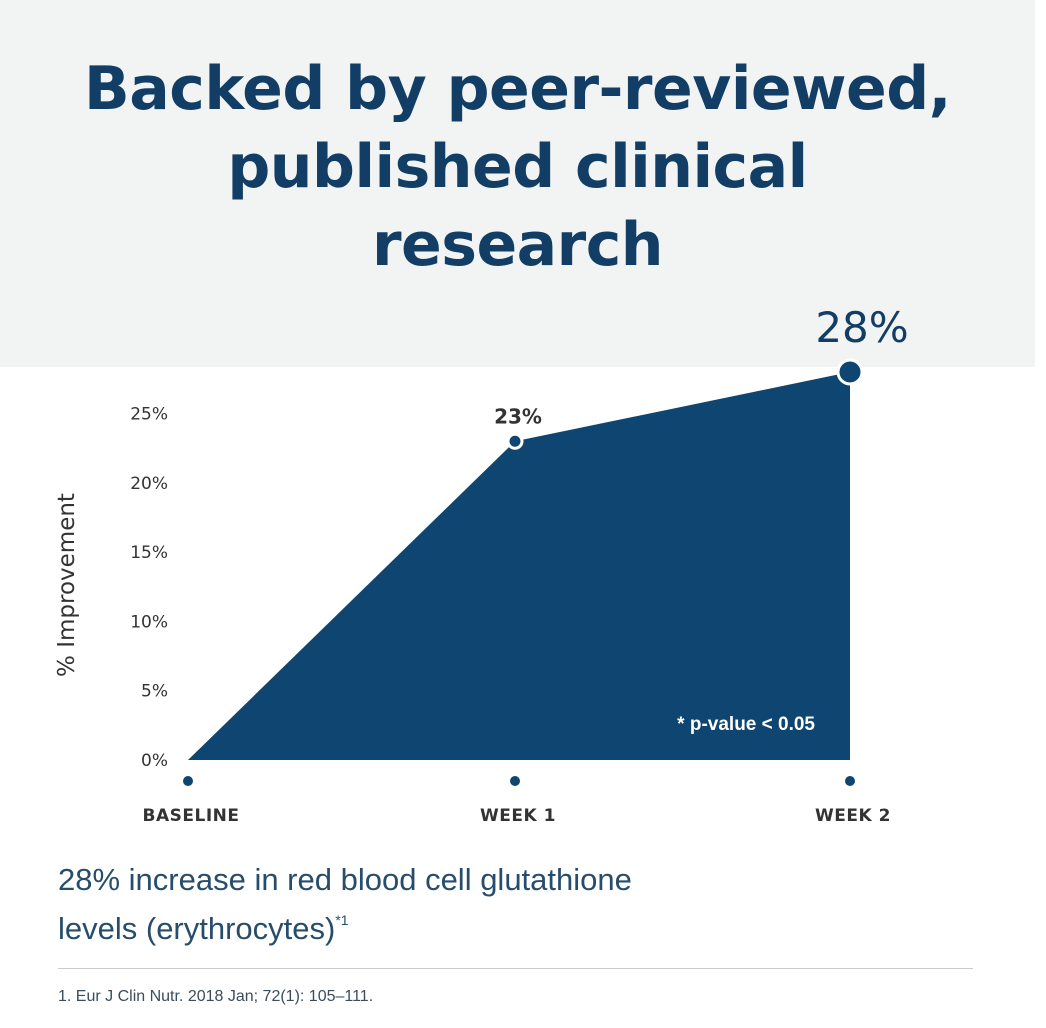  What do you see at coordinates (861, 327) in the screenshot?
I see `data-label-week2: 28%` at bounding box center [861, 327].